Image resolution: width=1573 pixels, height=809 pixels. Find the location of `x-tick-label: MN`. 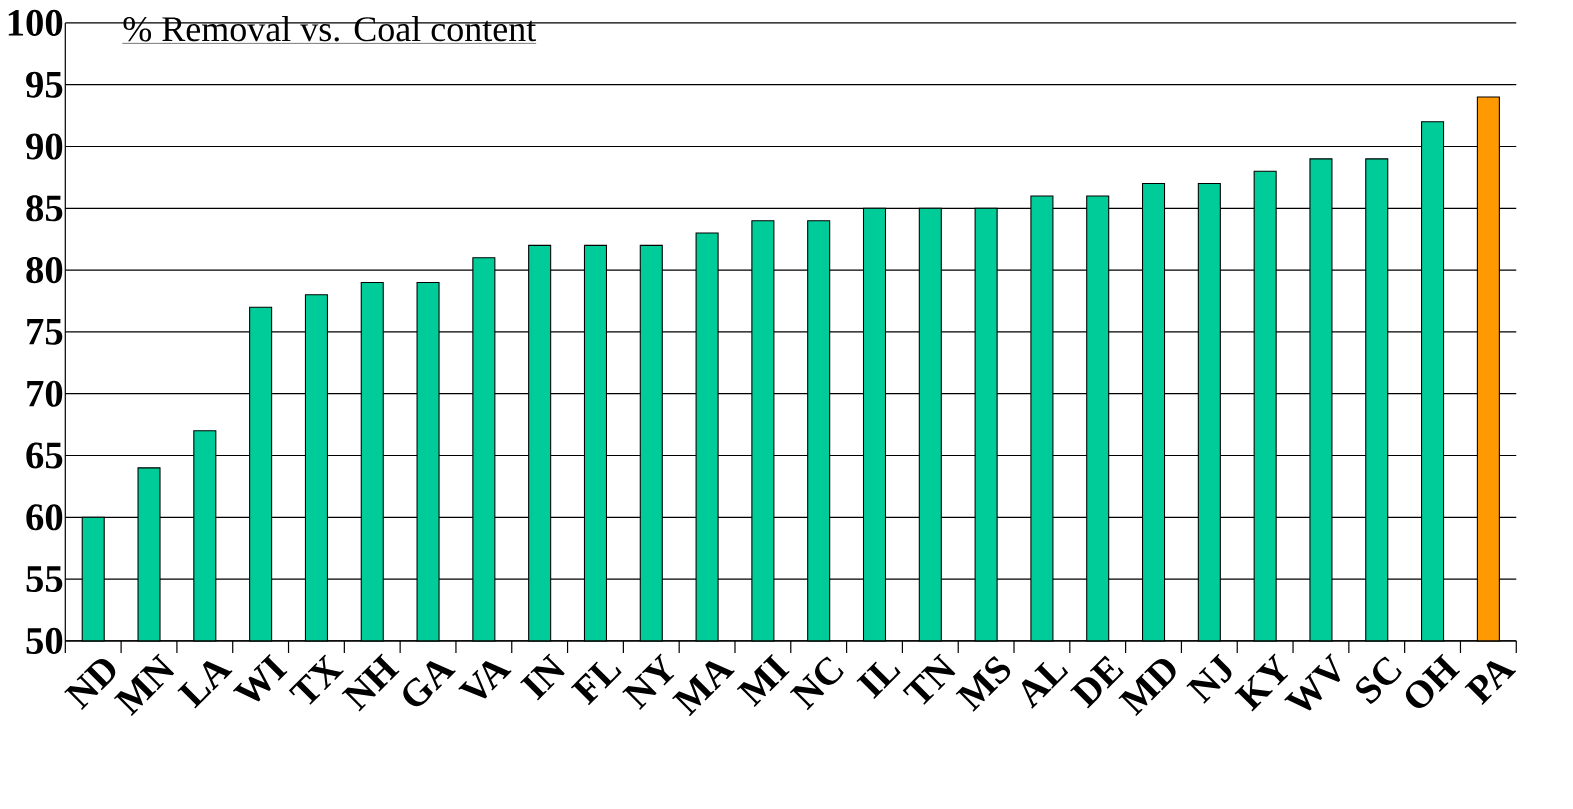

x-tick-label: MN is located at coordinates (144, 685).